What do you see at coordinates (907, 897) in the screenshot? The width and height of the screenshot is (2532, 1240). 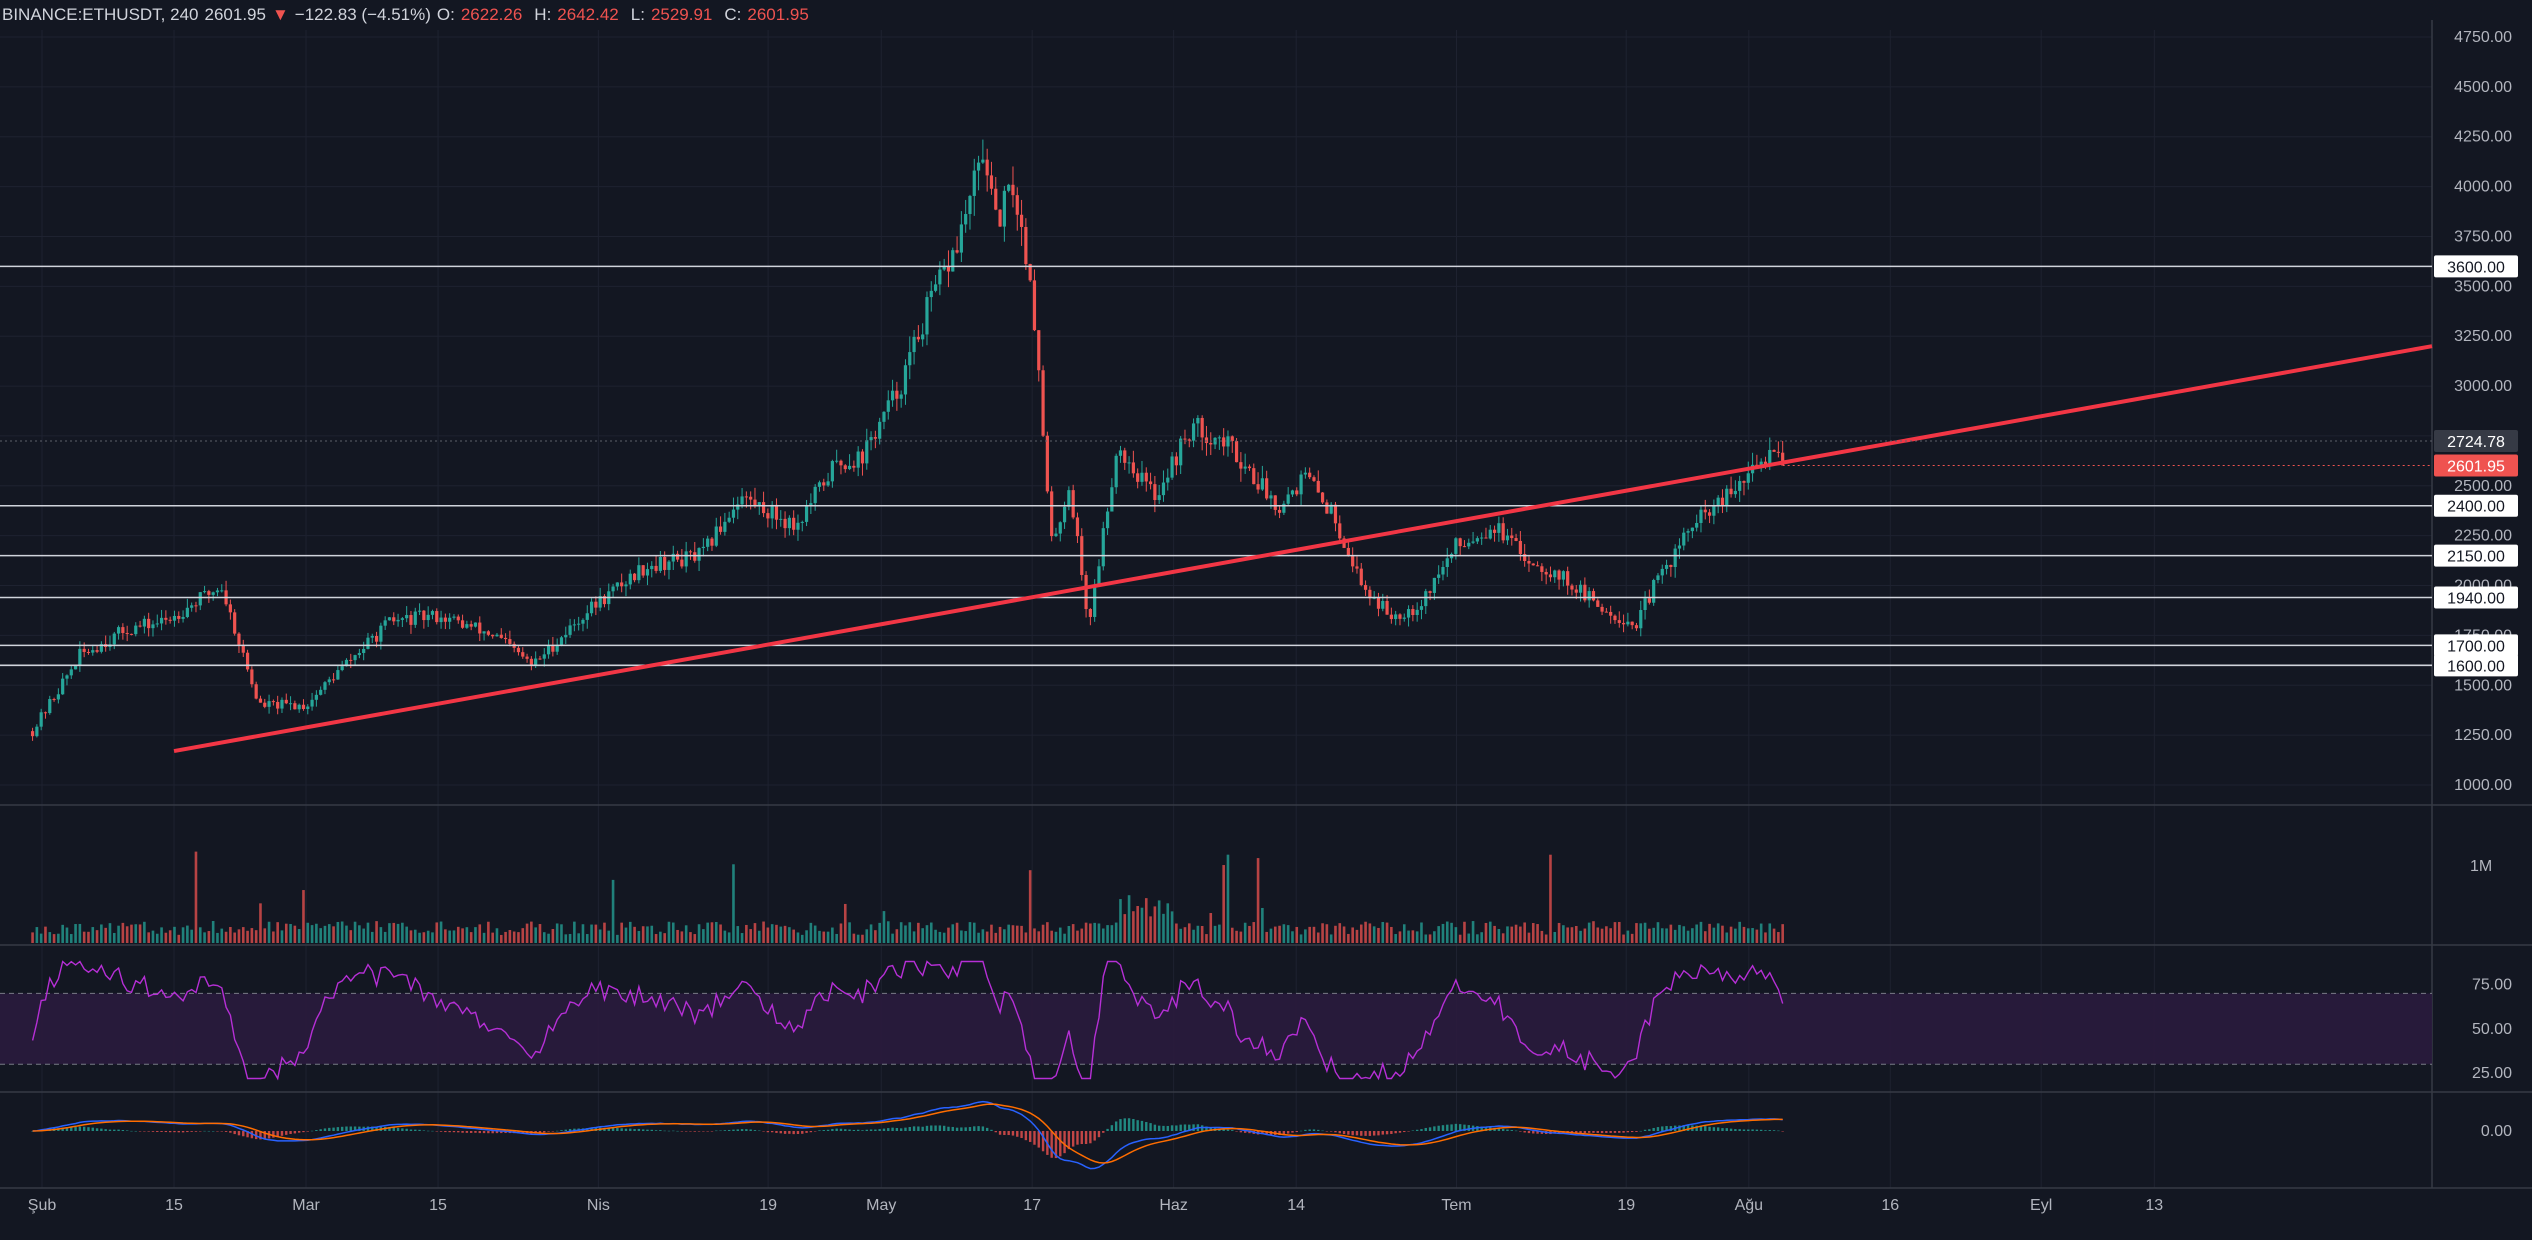 I see `volume-histogram` at bounding box center [907, 897].